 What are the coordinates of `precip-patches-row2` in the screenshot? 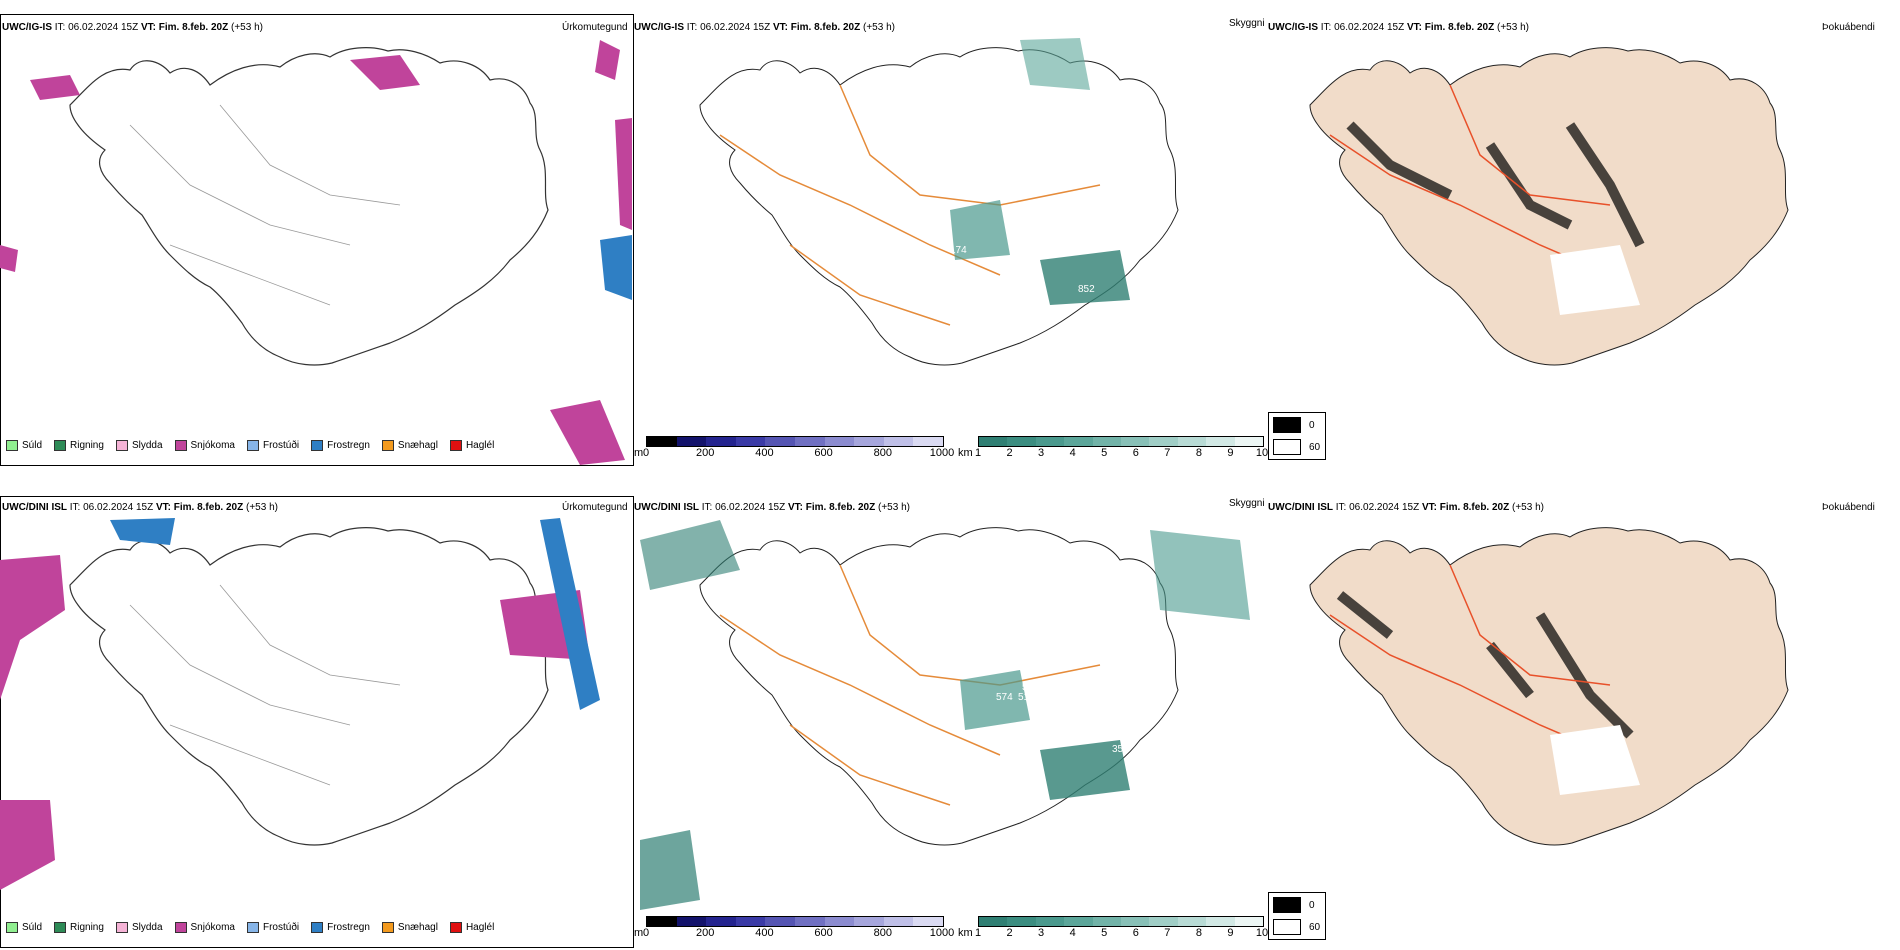 It's located at (300, 704).